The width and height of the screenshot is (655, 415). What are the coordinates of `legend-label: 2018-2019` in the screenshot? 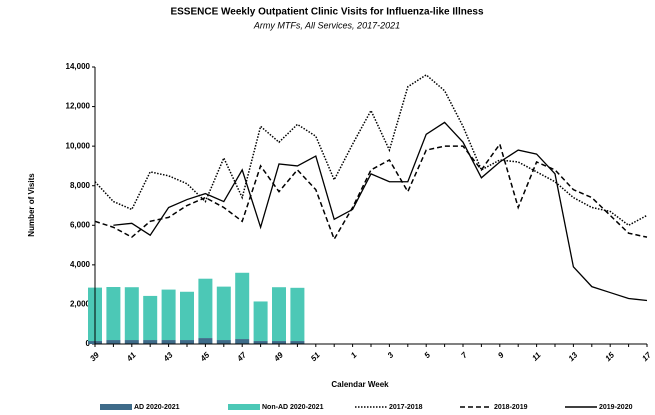 It's located at (511, 407).